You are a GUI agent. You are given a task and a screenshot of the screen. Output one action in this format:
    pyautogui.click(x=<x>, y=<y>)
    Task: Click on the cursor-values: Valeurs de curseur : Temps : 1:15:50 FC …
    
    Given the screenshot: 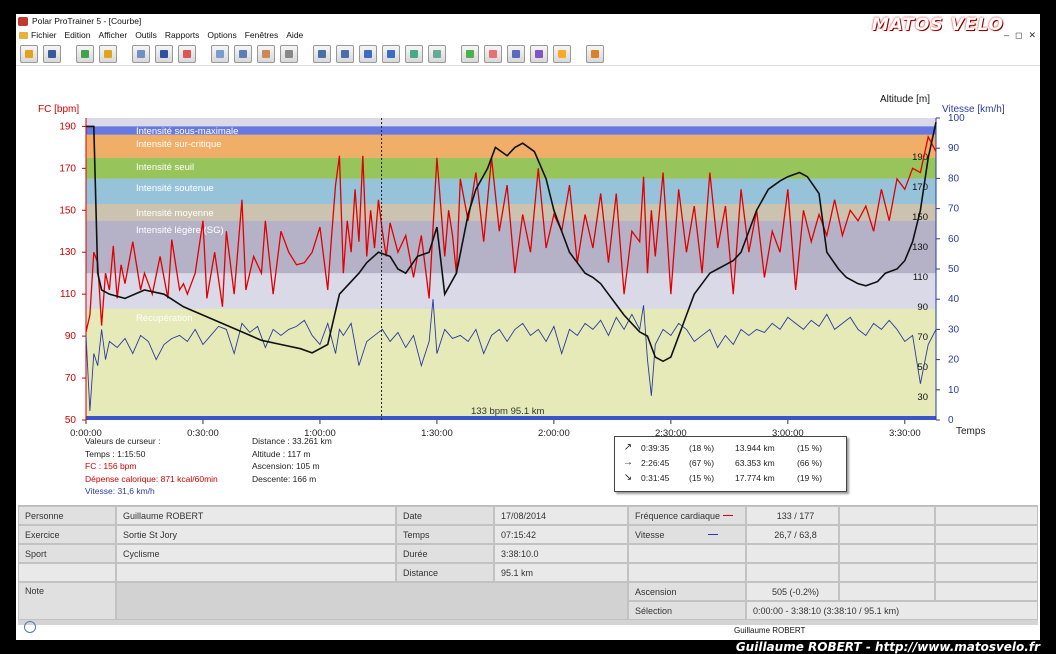 What is the action you would take?
    pyautogui.click(x=170, y=466)
    